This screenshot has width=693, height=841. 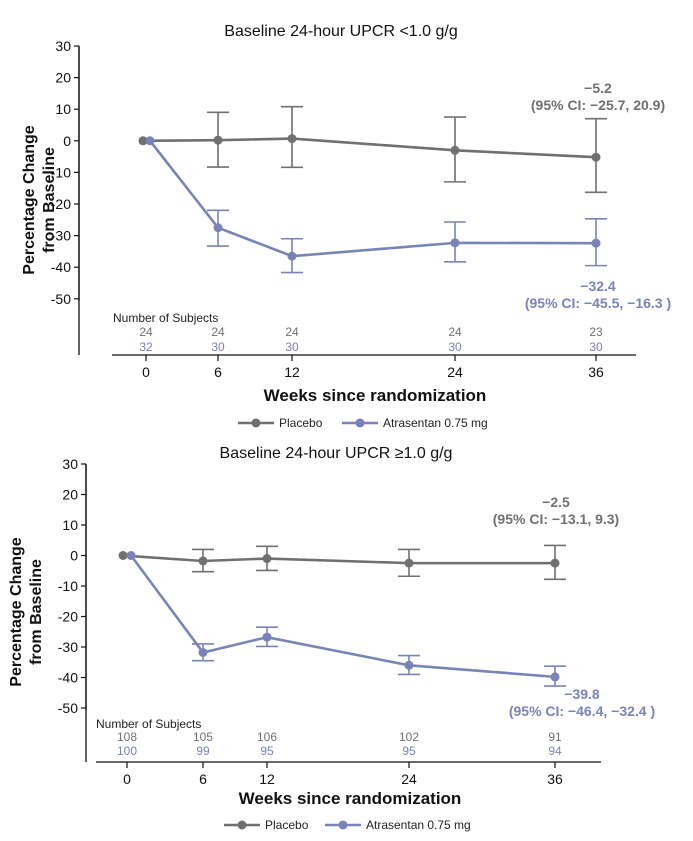 What do you see at coordinates (267, 737) in the screenshot?
I see `subject-count: 106` at bounding box center [267, 737].